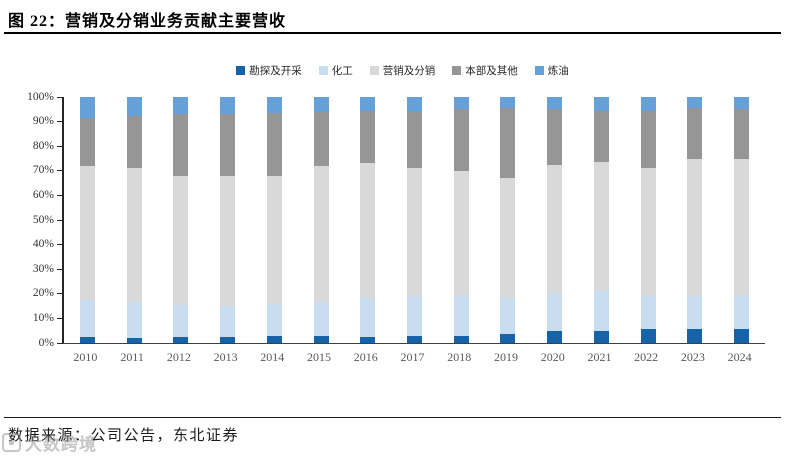 This screenshot has height=456, width=805. I want to click on bar-segment-勘探及开采-2012, so click(181, 339).